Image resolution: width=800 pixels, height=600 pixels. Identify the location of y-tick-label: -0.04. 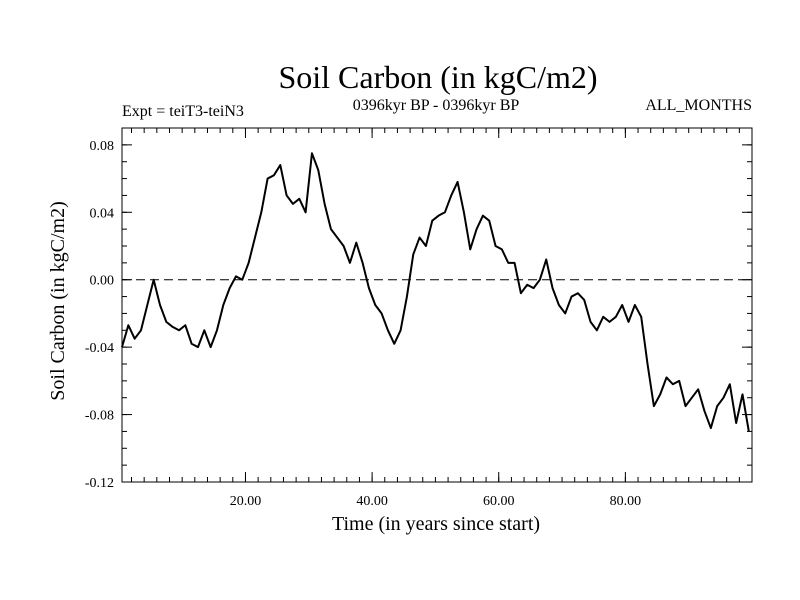
(99, 348).